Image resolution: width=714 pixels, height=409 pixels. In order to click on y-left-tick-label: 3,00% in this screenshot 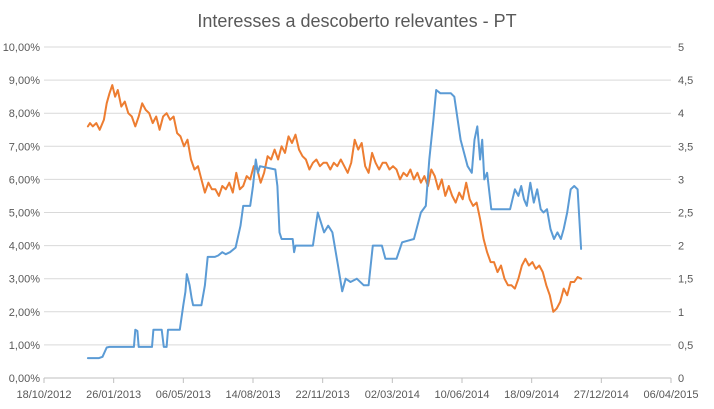, I will do `click(24, 280)`.